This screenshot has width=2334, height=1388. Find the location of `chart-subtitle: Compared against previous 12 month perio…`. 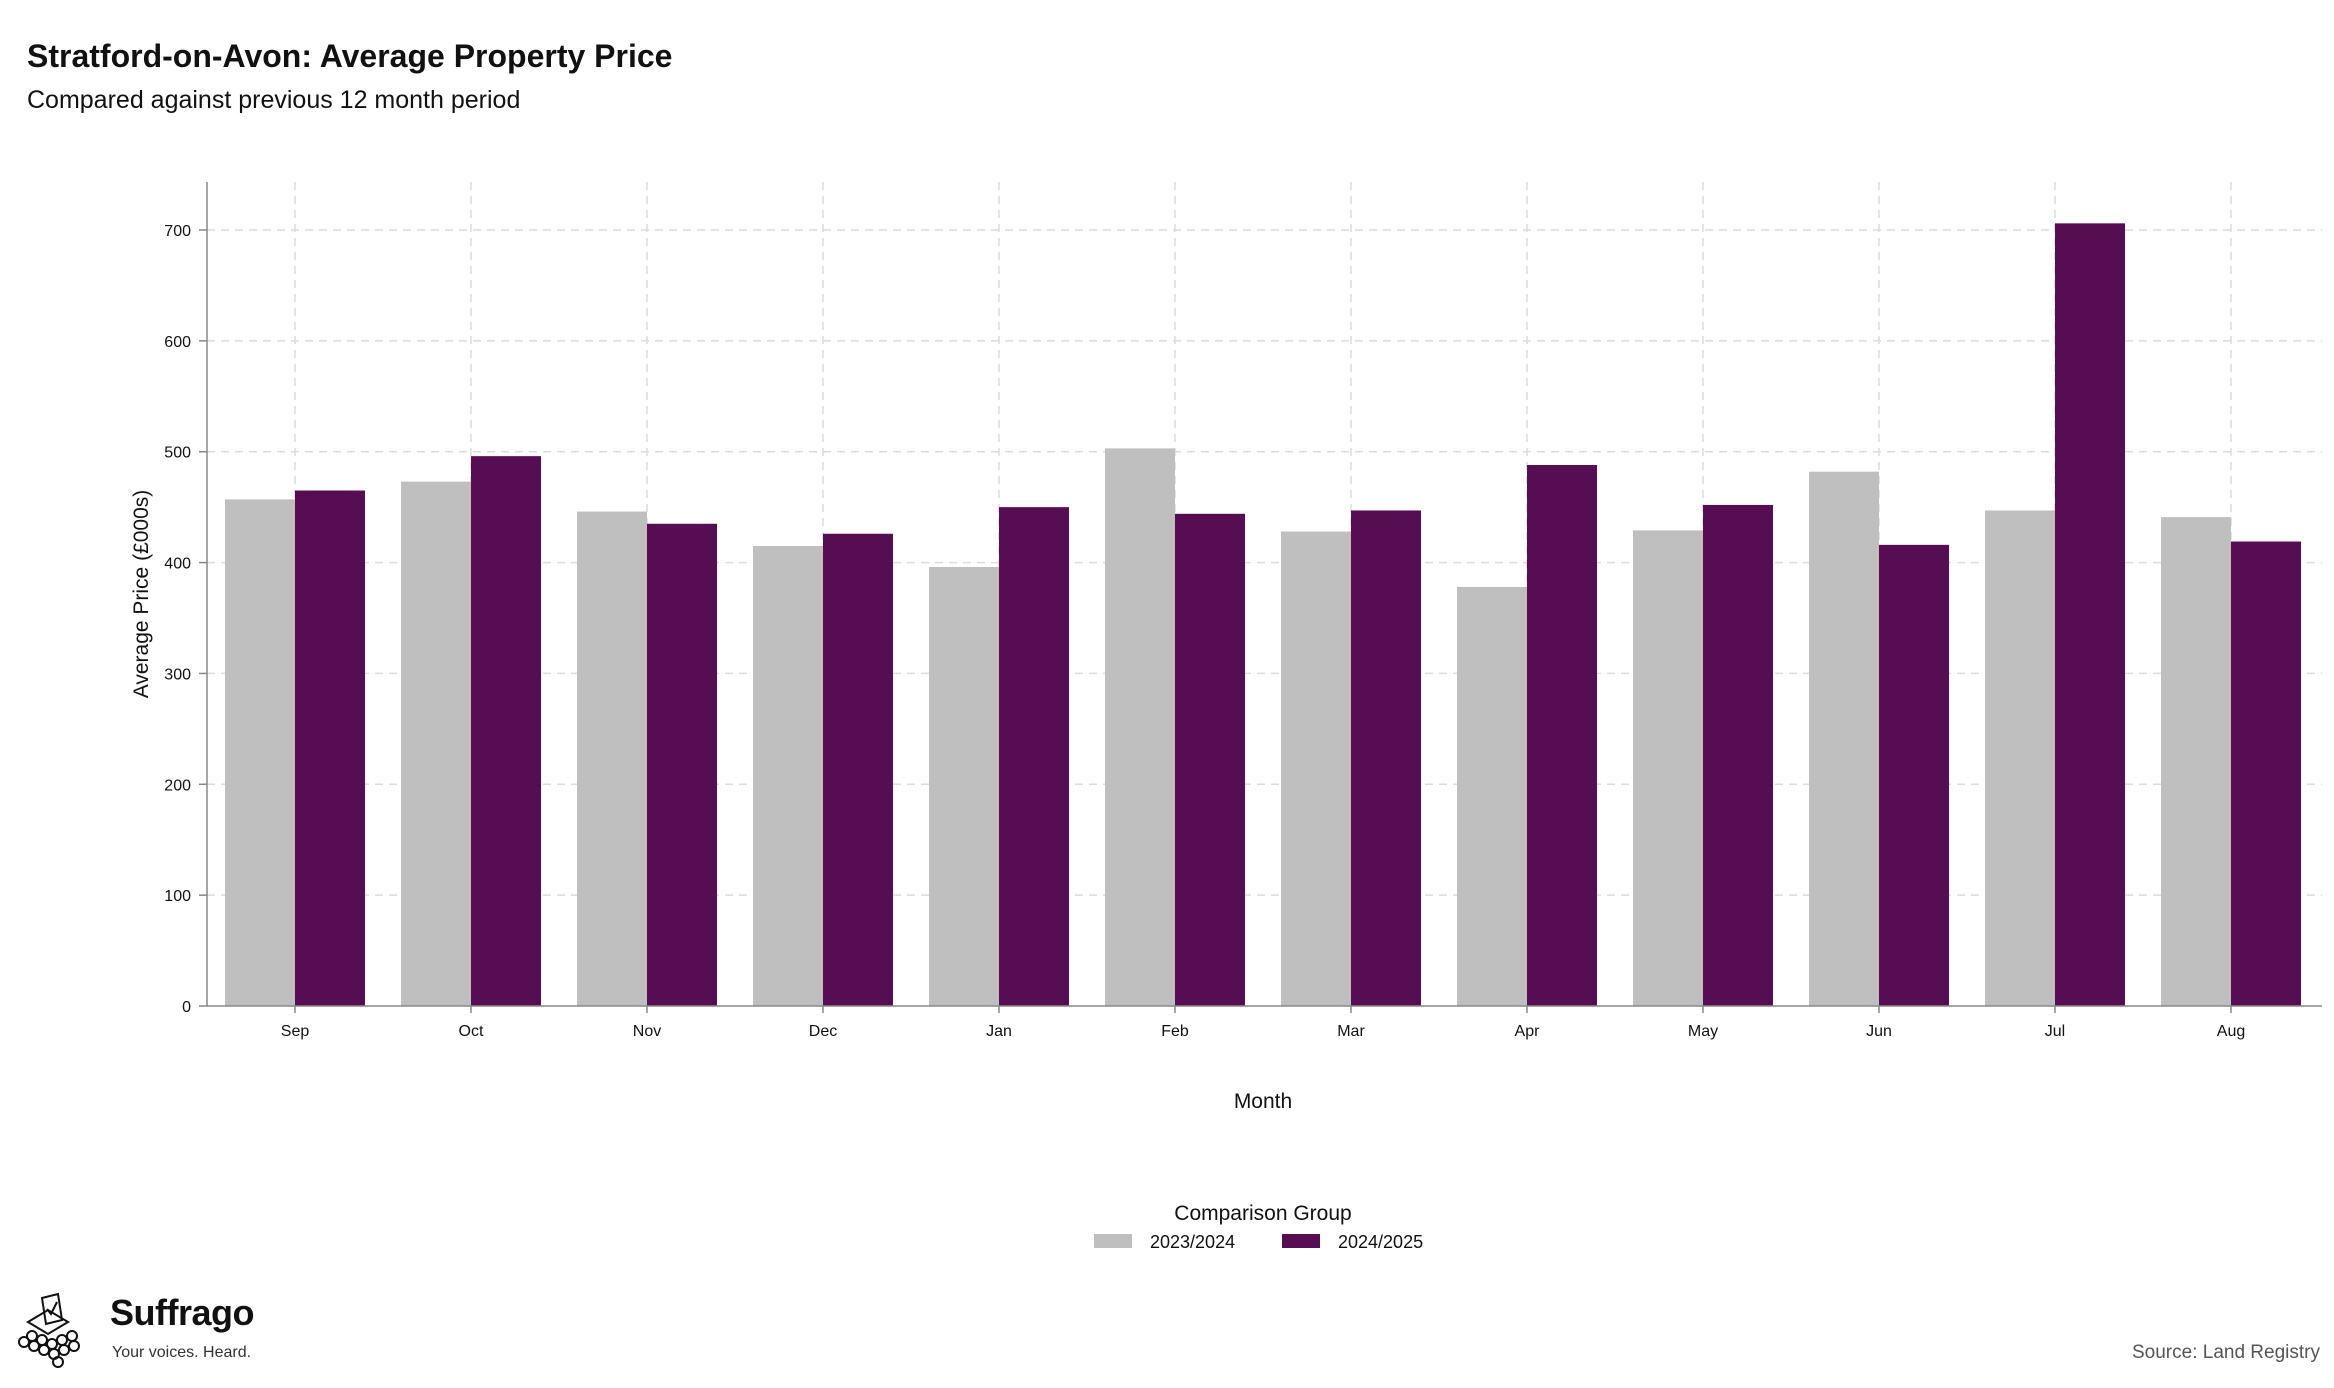

chart-subtitle: Compared against previous 12 month perio… is located at coordinates (274, 100).